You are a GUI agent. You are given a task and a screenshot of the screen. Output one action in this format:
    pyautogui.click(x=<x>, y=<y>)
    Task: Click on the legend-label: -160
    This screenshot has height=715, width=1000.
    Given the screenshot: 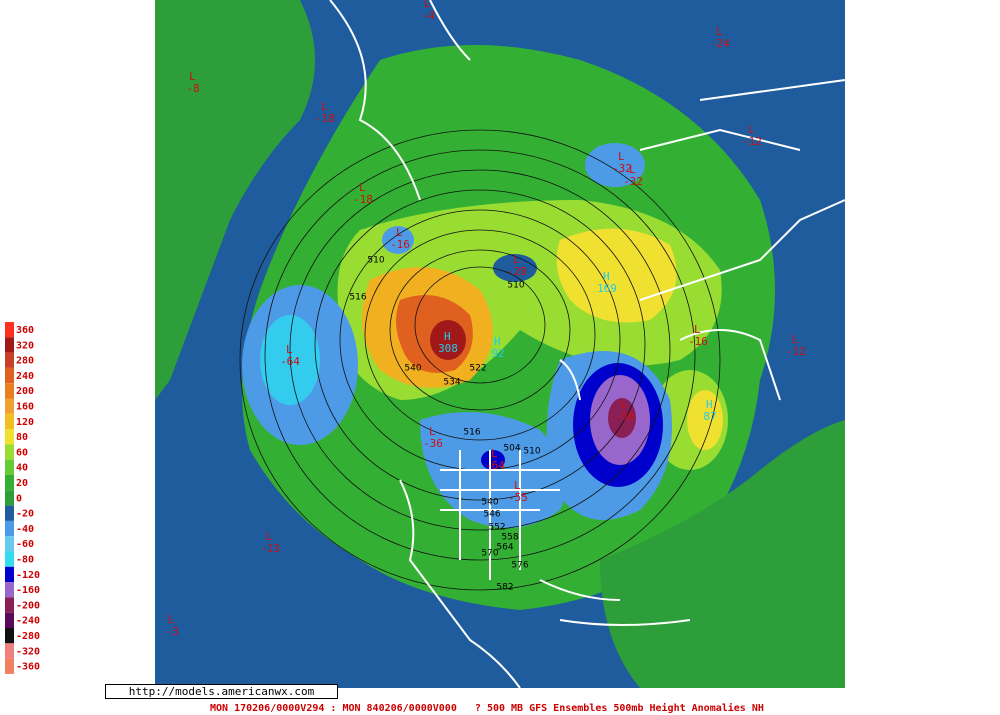 What is the action you would take?
    pyautogui.click(x=28, y=590)
    